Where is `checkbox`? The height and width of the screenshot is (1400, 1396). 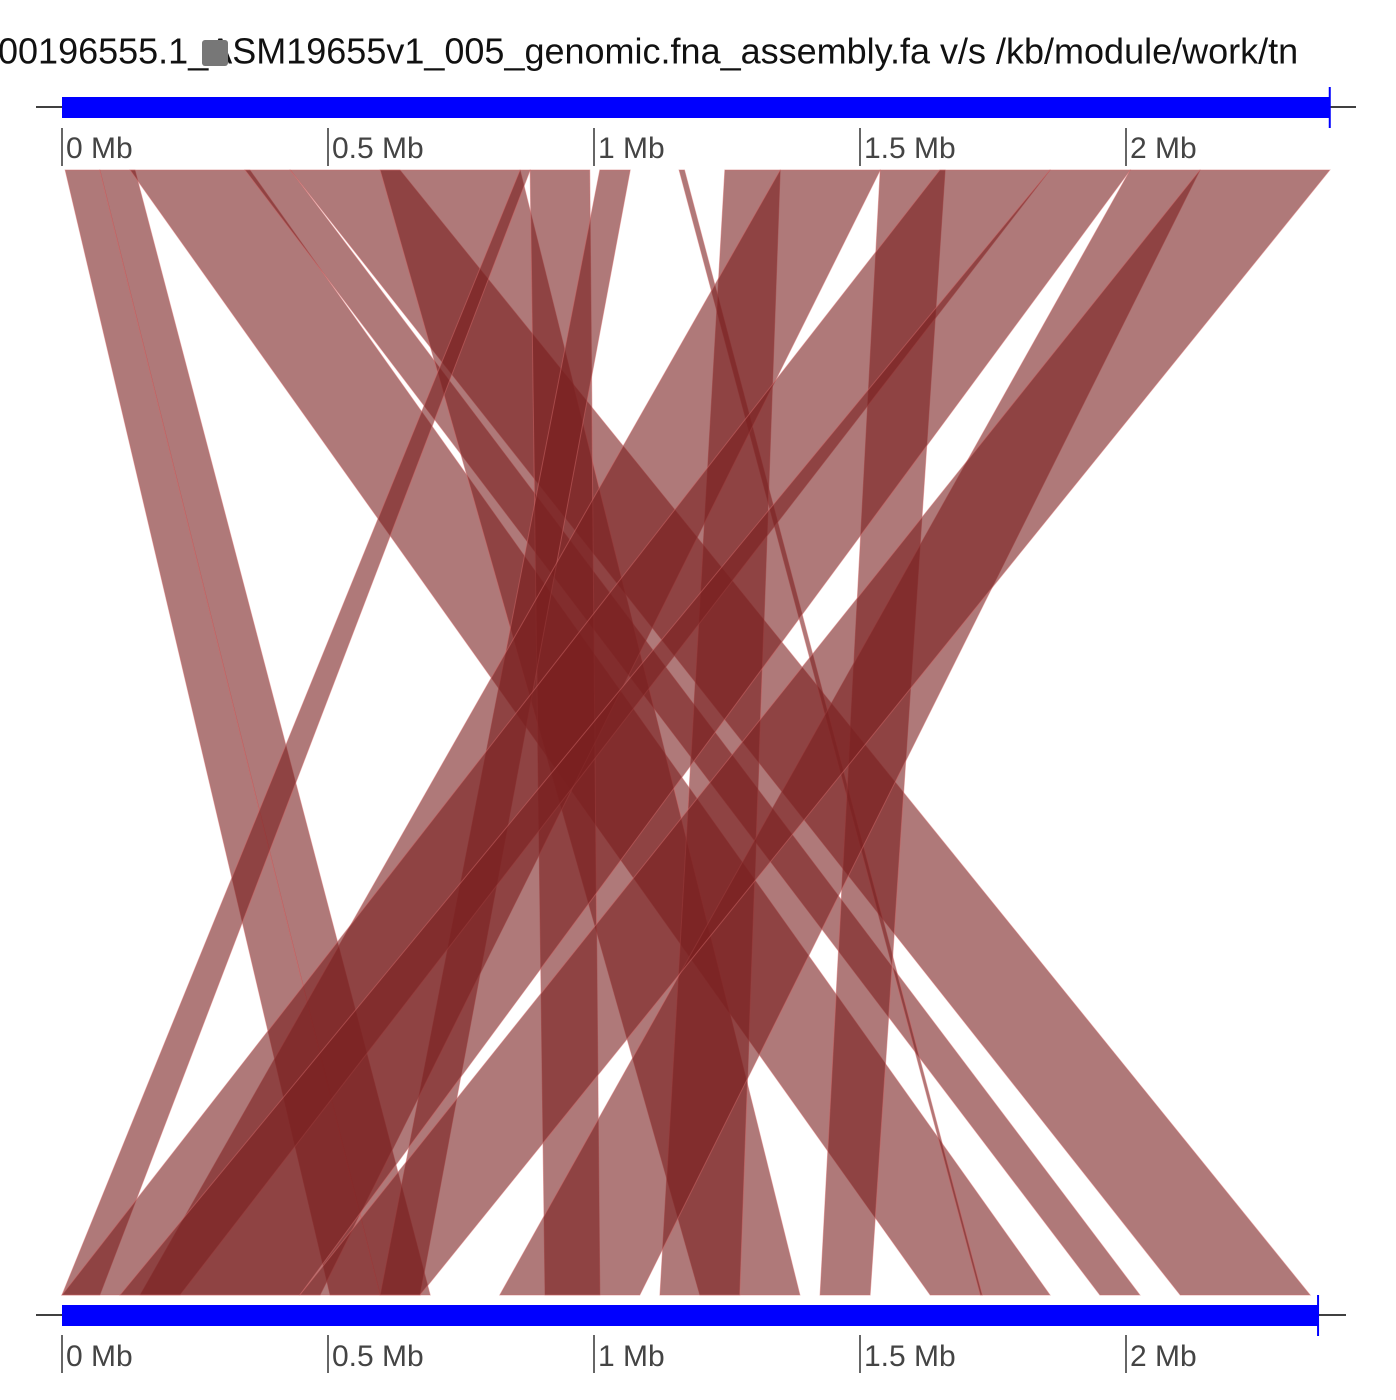 checkbox is located at coordinates (215, 53).